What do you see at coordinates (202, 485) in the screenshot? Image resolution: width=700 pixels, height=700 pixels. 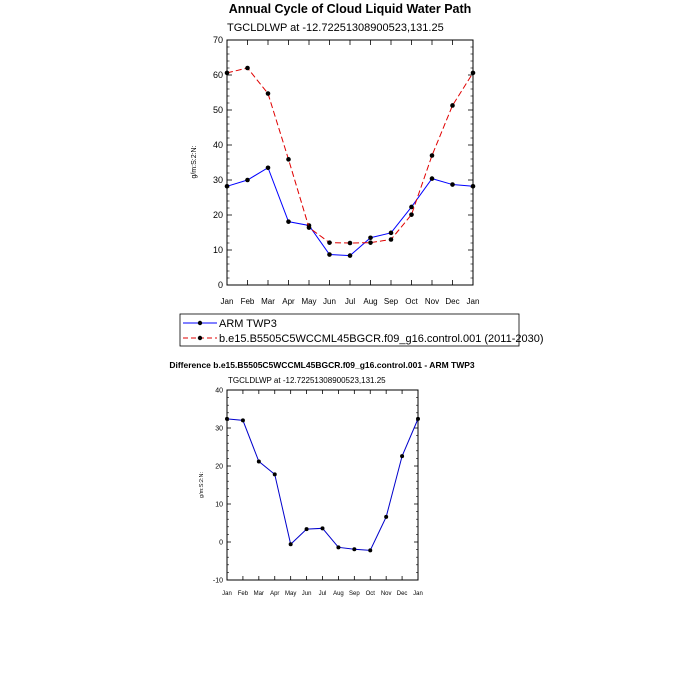 I see `chart2-ylabel: g/m:S:2:N:` at bounding box center [202, 485].